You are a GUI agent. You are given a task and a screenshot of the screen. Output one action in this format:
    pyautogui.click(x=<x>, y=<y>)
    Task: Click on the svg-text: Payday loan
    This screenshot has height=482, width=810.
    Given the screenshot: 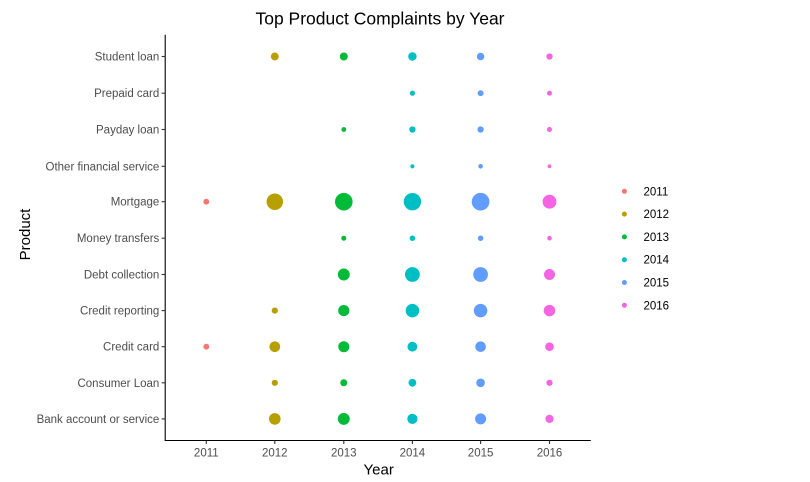 What is the action you would take?
    pyautogui.click(x=127, y=131)
    